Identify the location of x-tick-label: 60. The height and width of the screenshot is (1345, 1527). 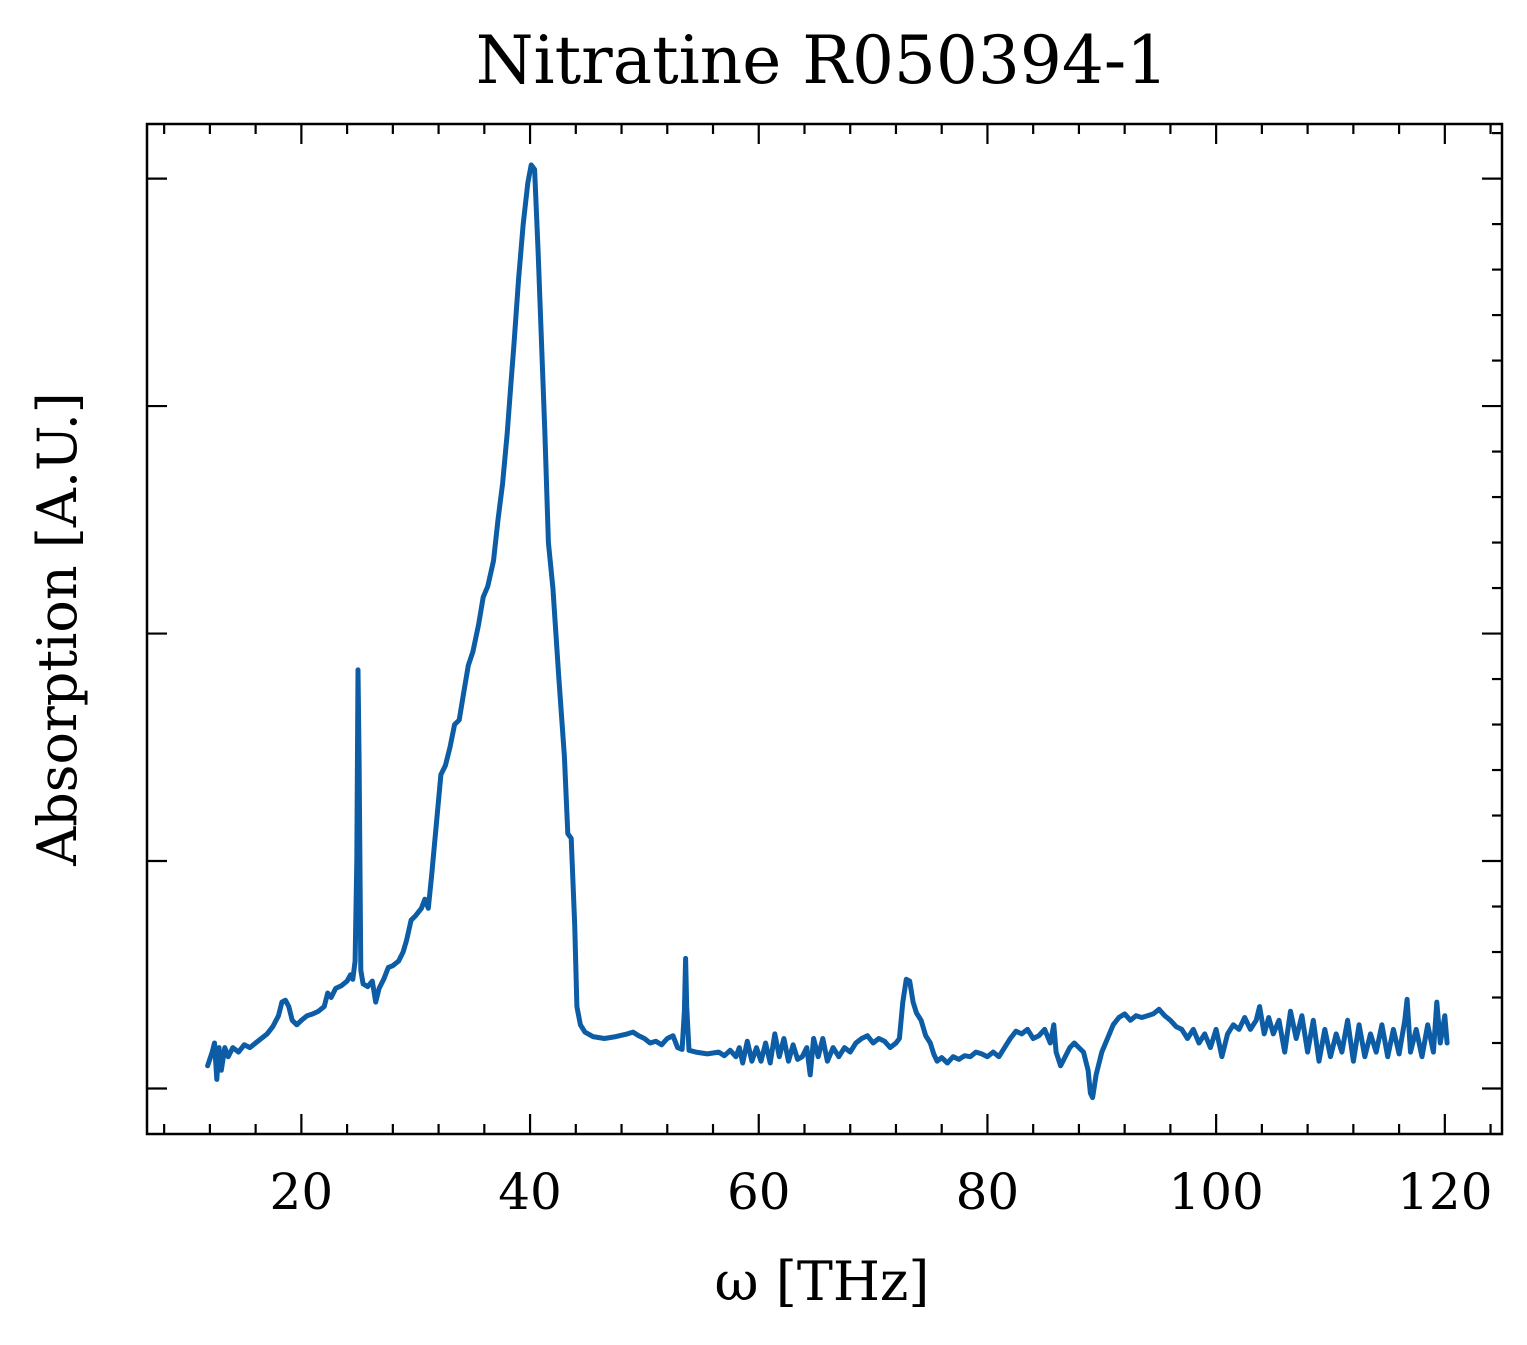
(759, 1192).